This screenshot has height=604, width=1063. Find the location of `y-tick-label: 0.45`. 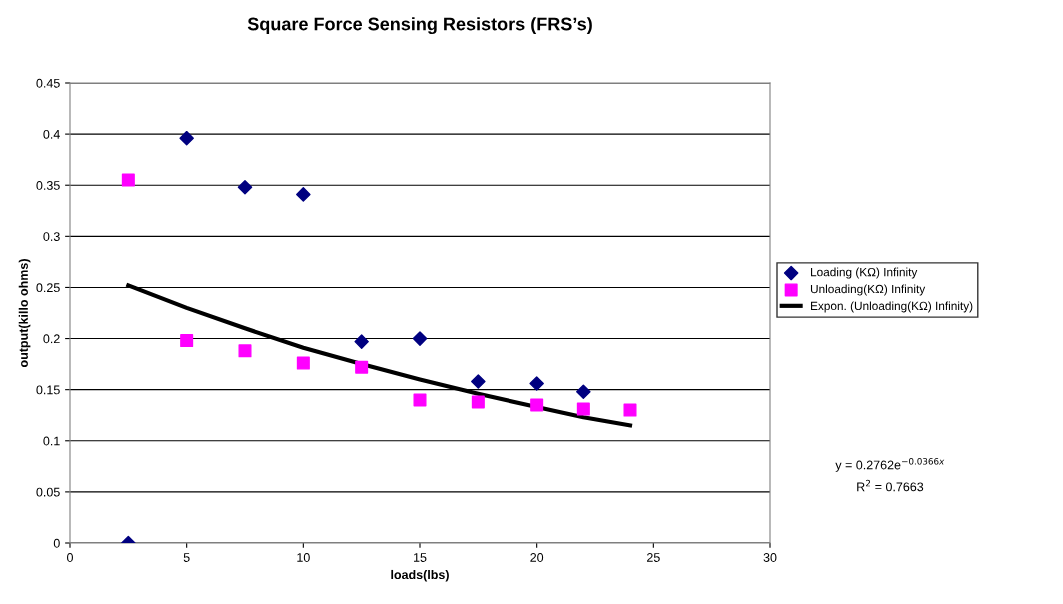

y-tick-label: 0.45 is located at coordinates (48, 83).